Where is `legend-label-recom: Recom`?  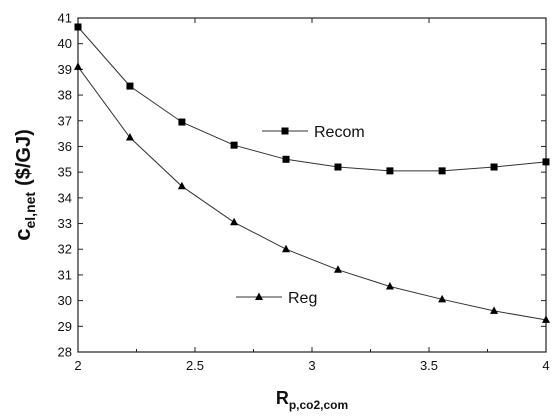 legend-label-recom: Recom is located at coordinates (339, 132).